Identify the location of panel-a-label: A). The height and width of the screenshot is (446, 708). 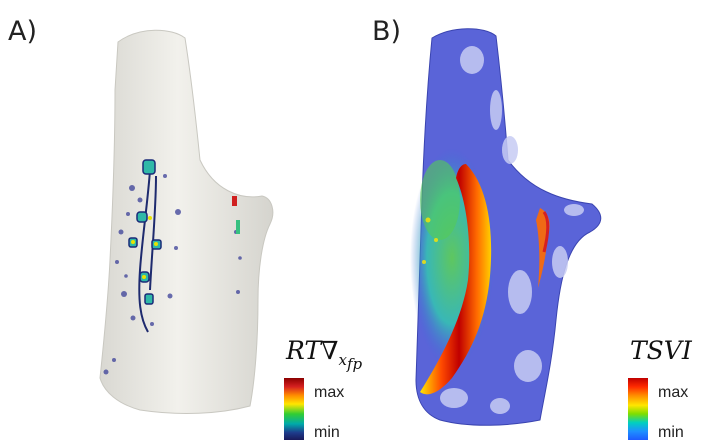
(23, 31).